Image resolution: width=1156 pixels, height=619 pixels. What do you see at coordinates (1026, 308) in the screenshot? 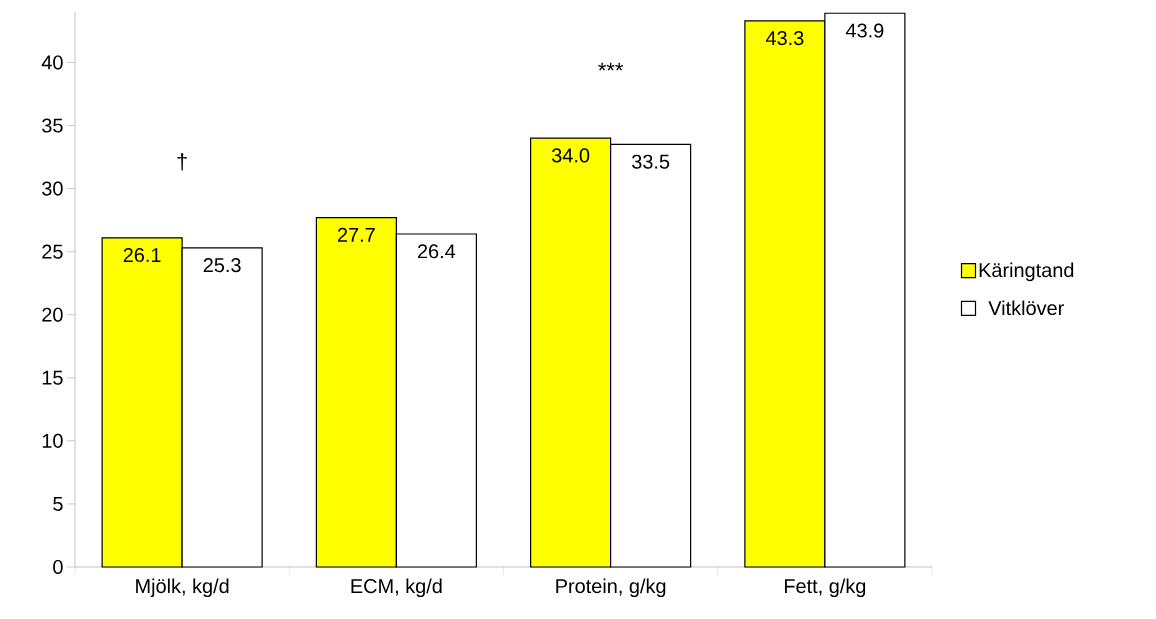
I see `legend-label: Vitklöver` at bounding box center [1026, 308].